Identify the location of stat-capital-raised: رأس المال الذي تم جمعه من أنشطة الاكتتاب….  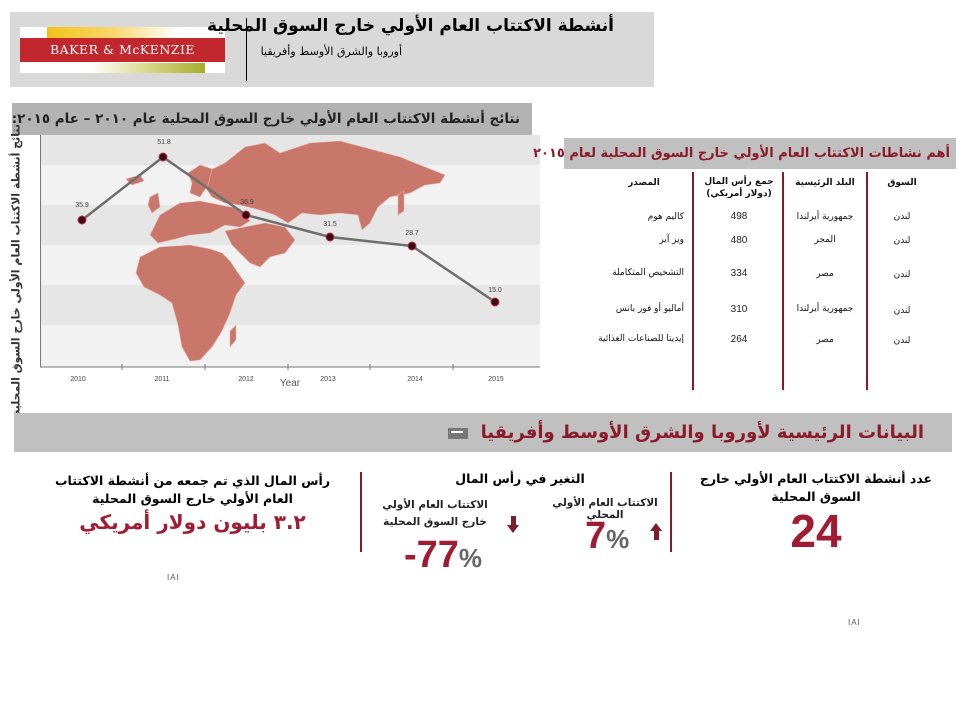
(192, 503).